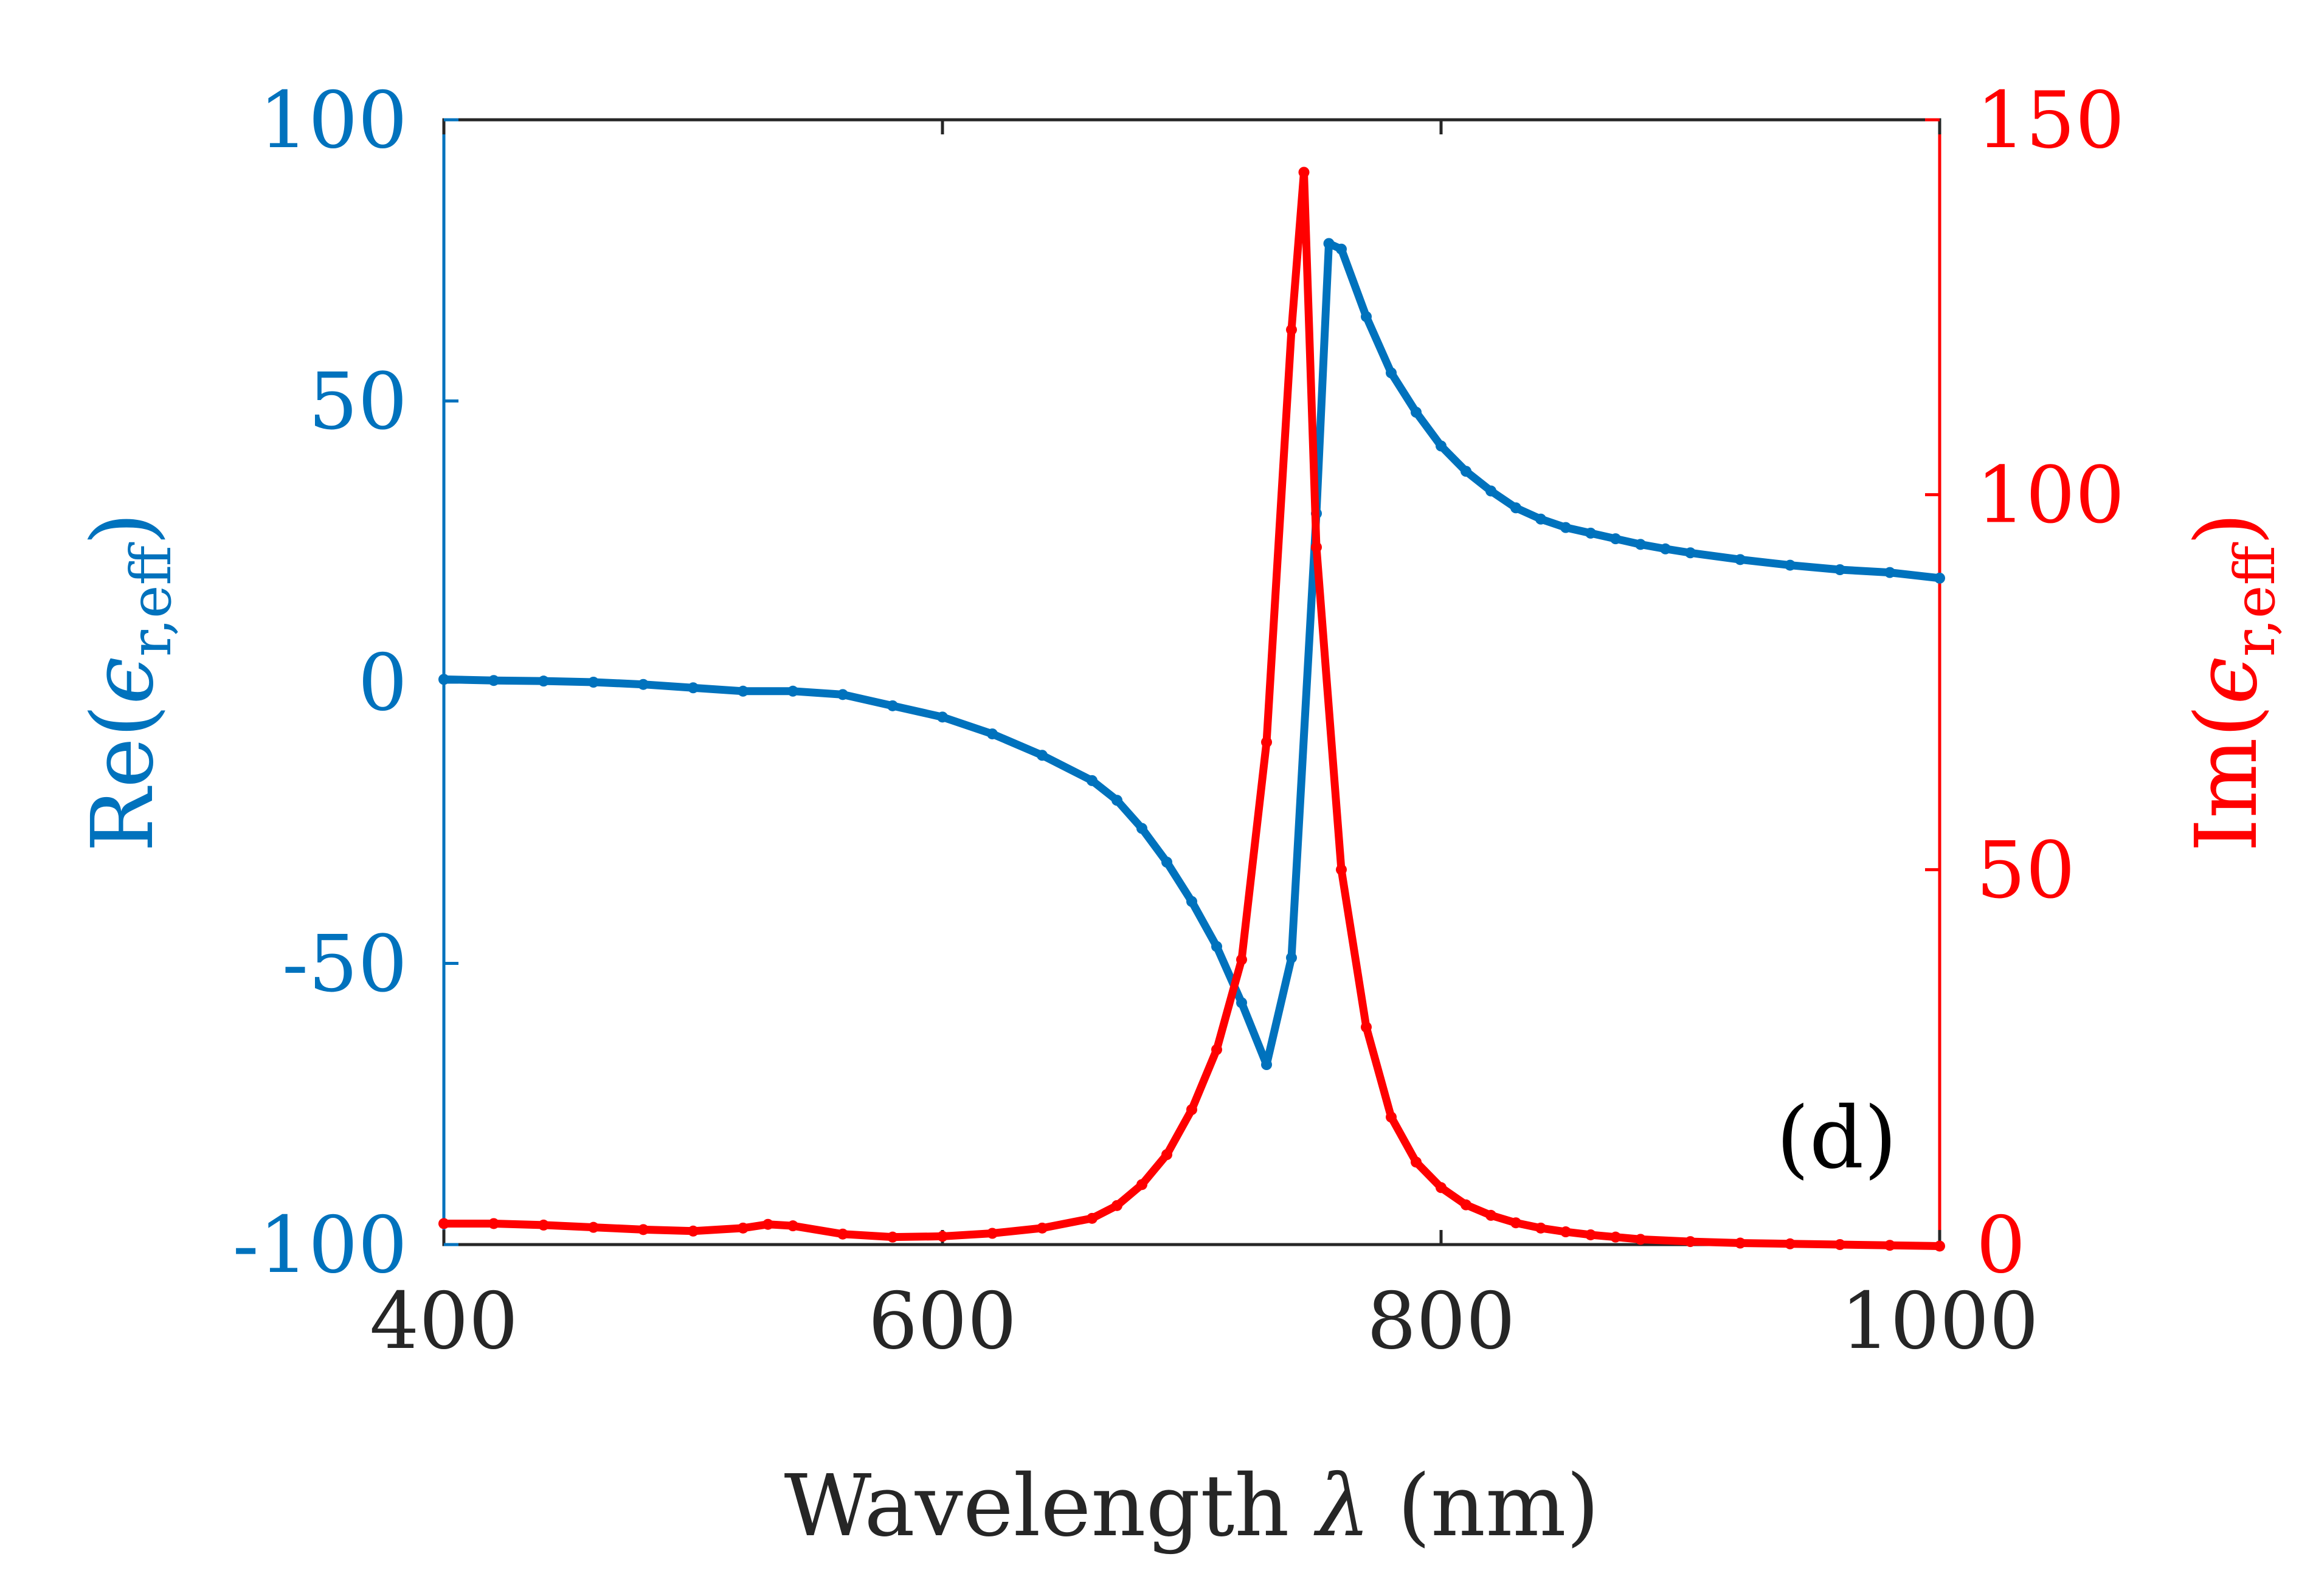 This screenshot has width=2299, height=1596. I want to click on right-y-axis-label: Im(ϵr,eff), so click(2232, 682).